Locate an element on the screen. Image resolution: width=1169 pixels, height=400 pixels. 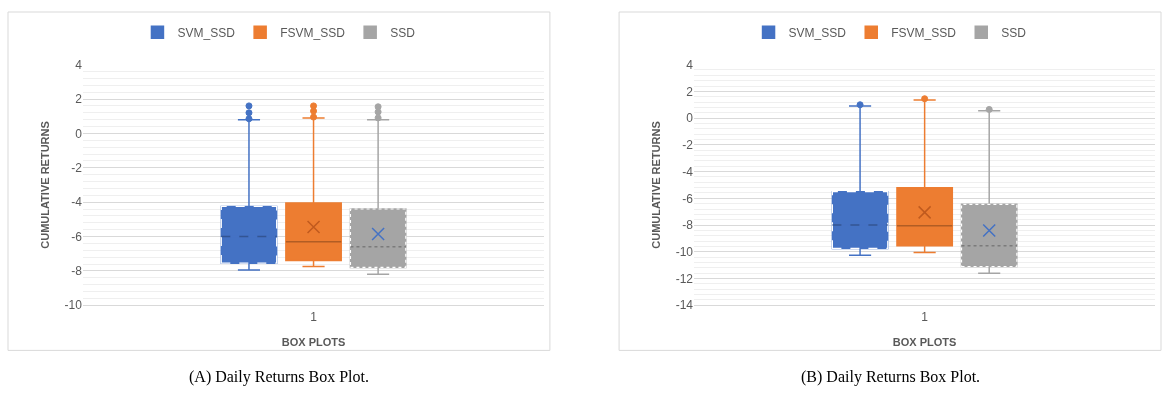
y-tick-label: -12 is located at coordinates (684, 278).